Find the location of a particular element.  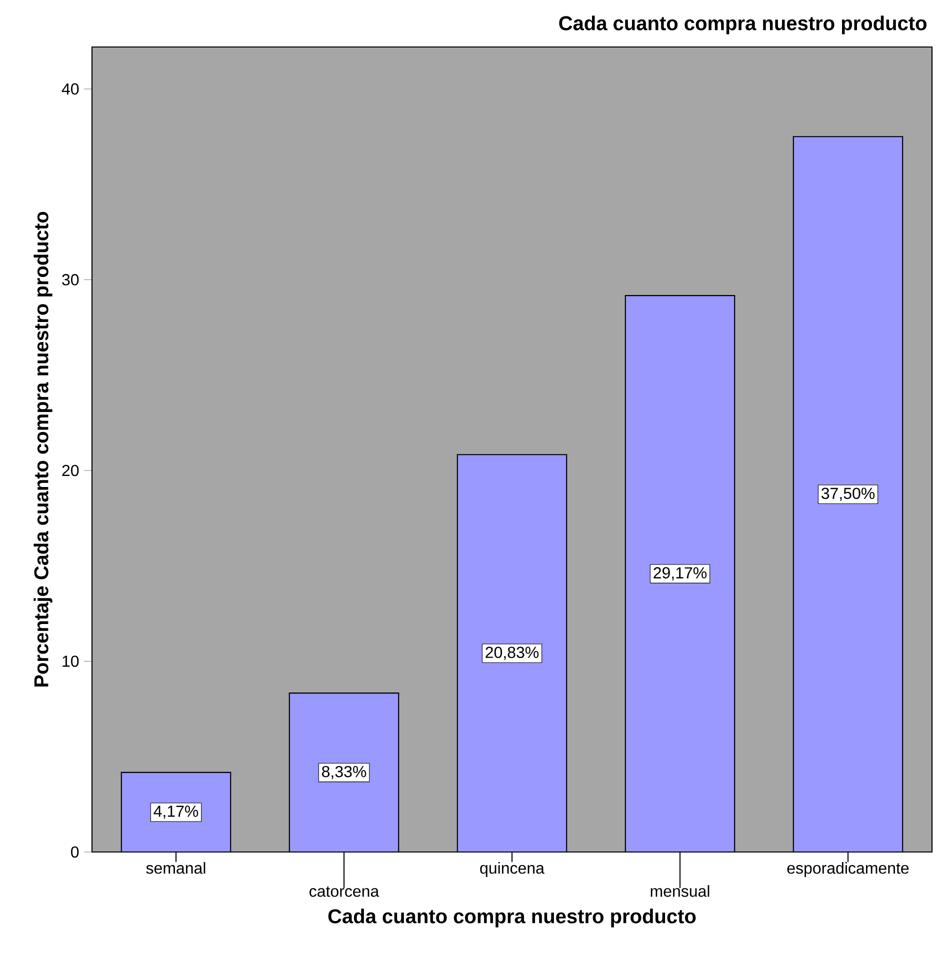

data-label: 29,17% is located at coordinates (680, 573).